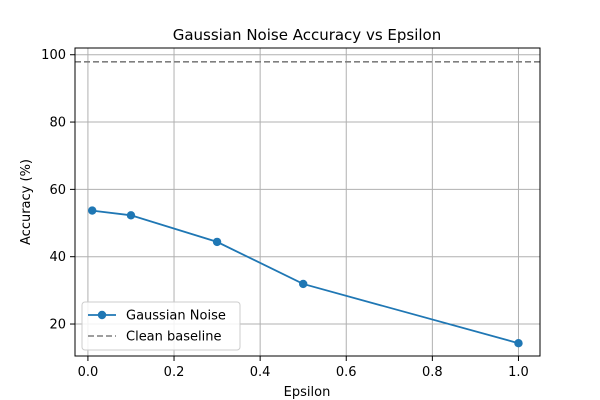  Describe the element at coordinates (307, 392) in the screenshot. I see `x-axis-label: Epsilon` at that location.